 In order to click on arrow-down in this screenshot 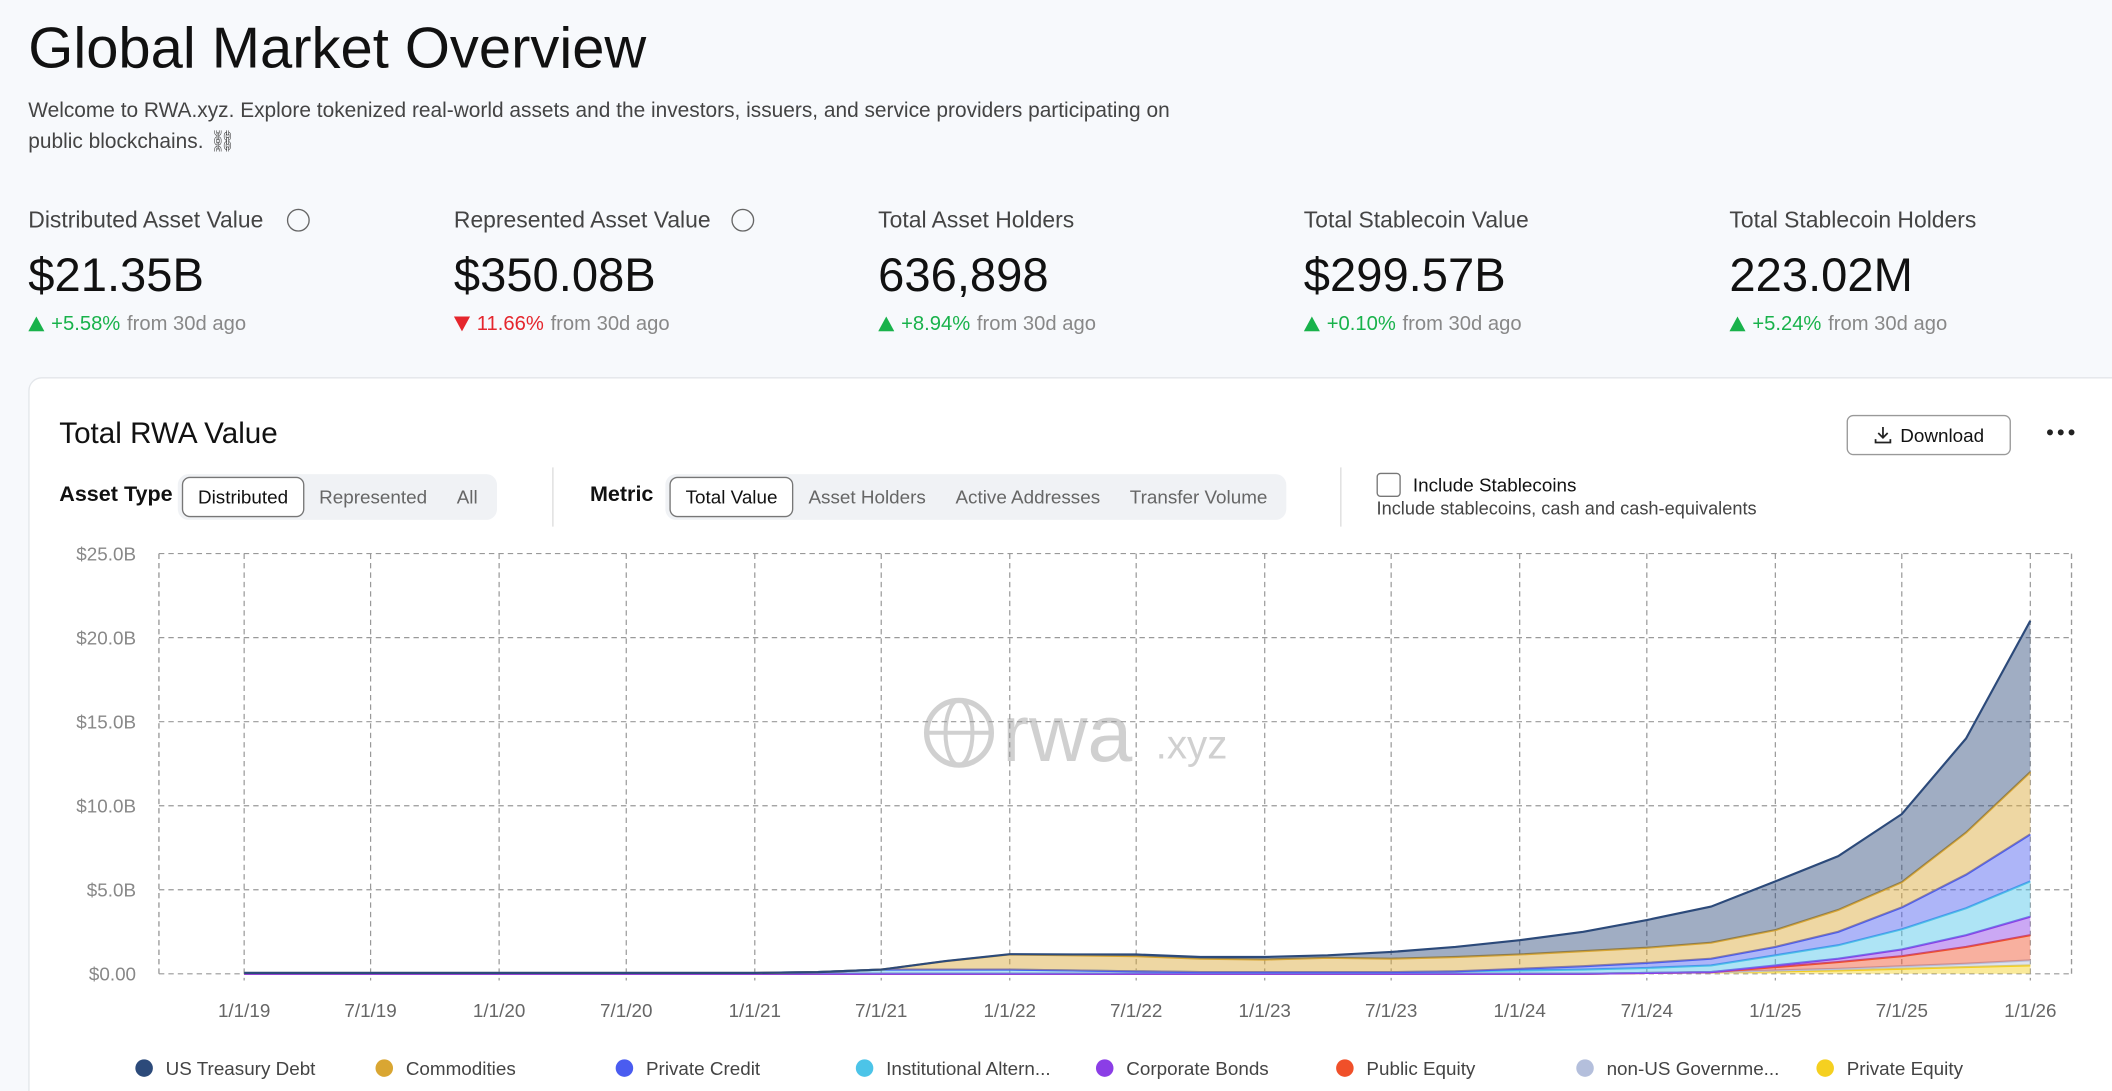, I will do `click(462, 324)`.